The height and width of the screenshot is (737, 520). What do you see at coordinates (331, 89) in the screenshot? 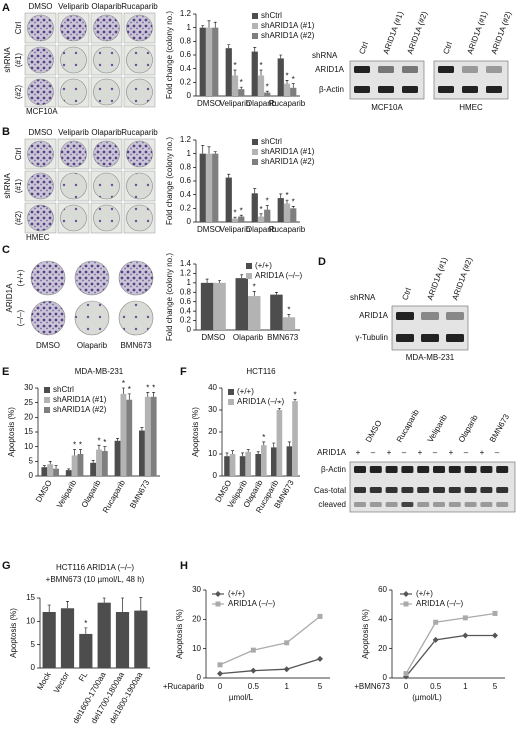
I see `protein-label: β-Actin` at bounding box center [331, 89].